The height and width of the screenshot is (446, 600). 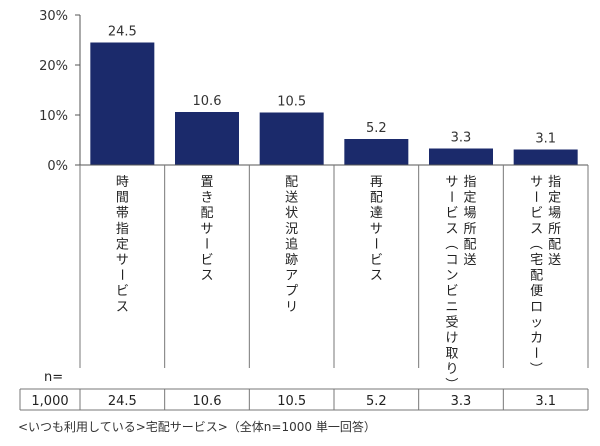 I want to click on table-cell-value: 3.1, so click(x=545, y=401).